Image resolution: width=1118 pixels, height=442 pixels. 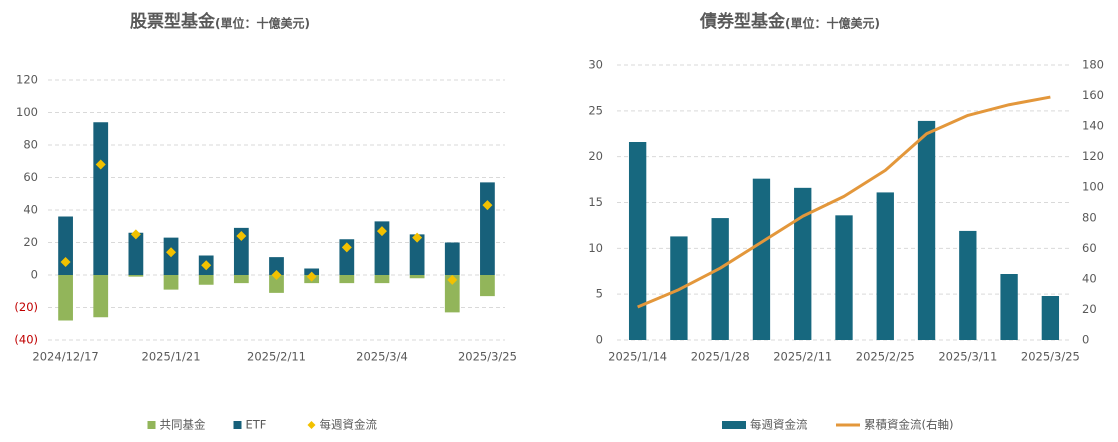 I want to click on legend-label: 共同基金, so click(x=183, y=425).